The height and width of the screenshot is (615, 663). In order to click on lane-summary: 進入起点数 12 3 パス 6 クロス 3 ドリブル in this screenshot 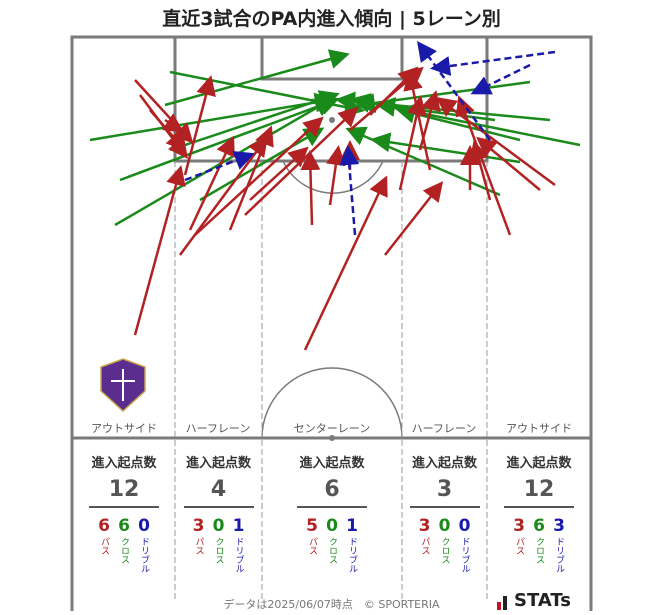, I will do `click(539, 512)`.